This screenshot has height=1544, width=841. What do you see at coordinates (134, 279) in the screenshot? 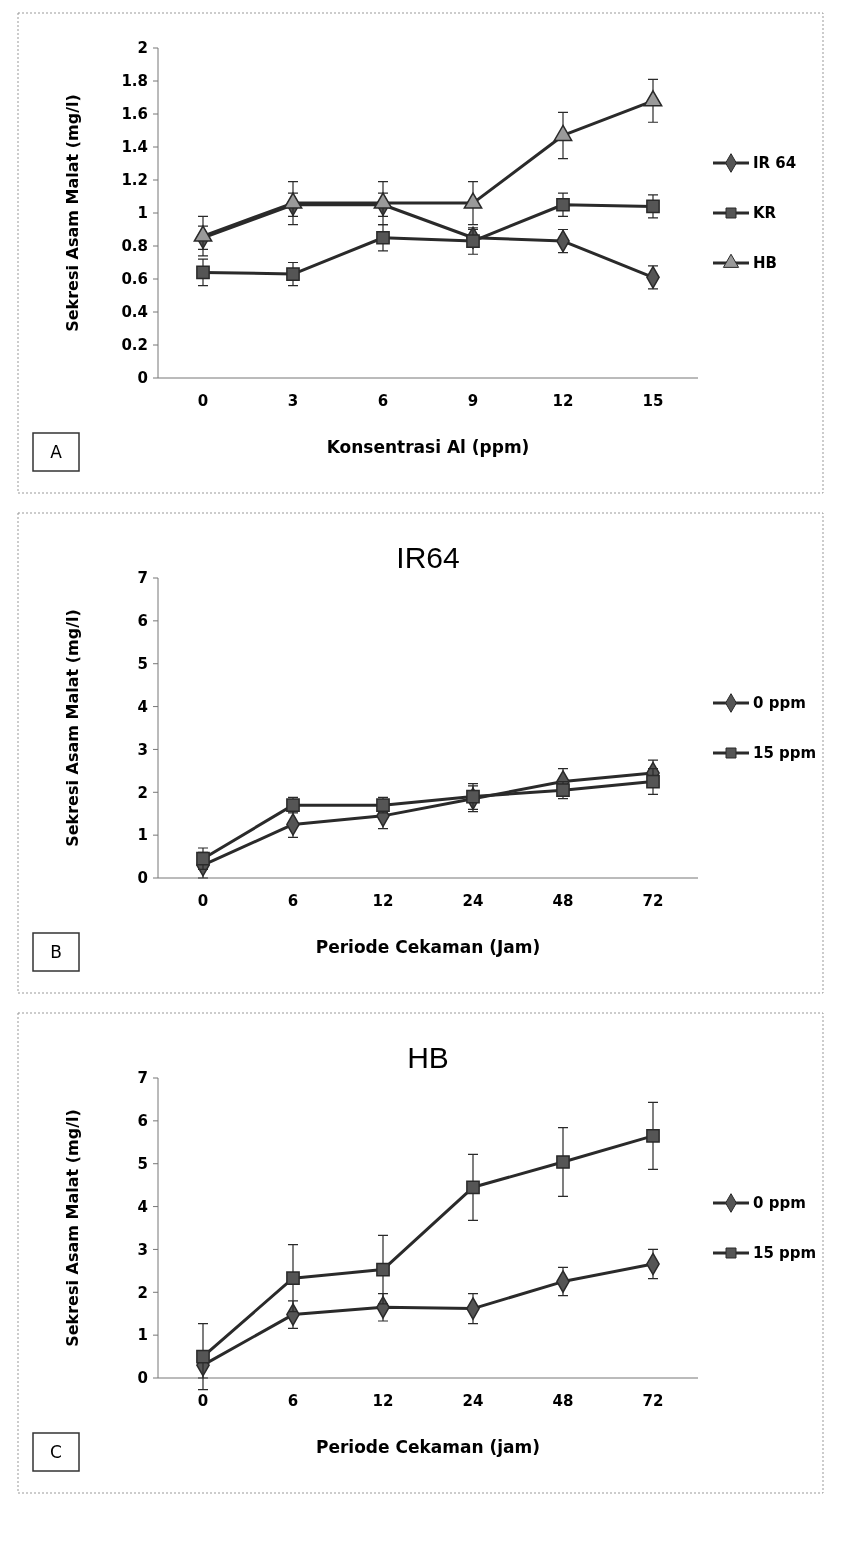
I see `y-tick-label: 0.6` at bounding box center [134, 279].